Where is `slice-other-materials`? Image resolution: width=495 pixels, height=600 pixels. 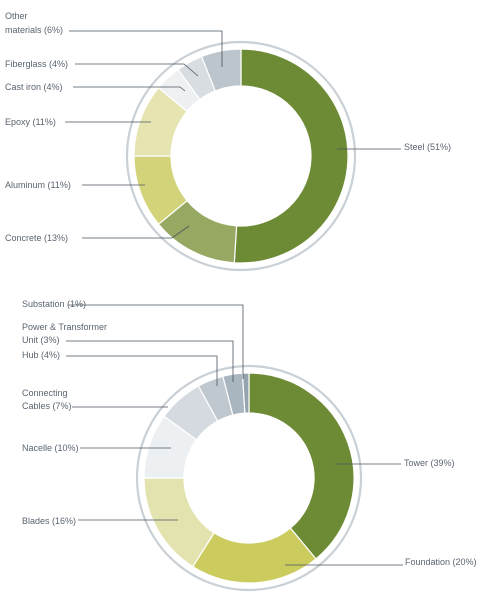 slice-other-materials is located at coordinates (221, 70).